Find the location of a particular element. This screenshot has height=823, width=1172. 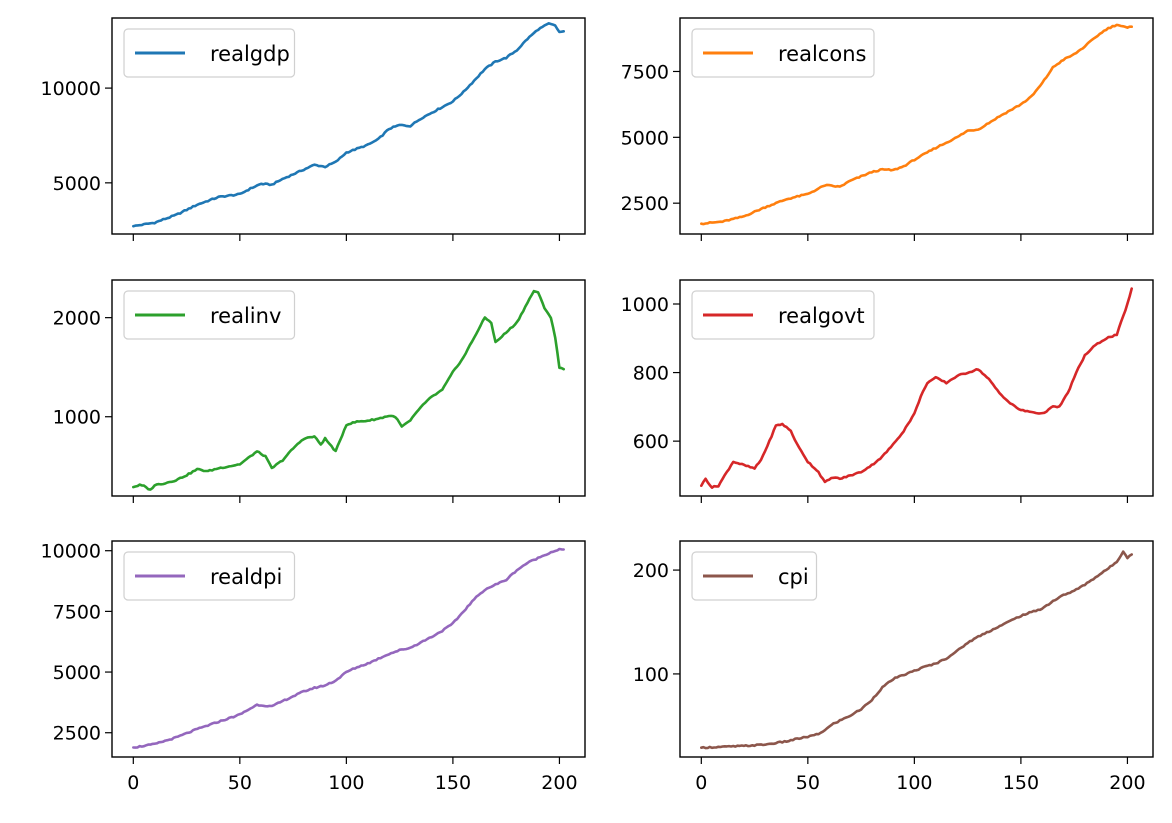

subplot-cpi: 100 200 0 50 100 150 200 cpi is located at coordinates (893, 667).